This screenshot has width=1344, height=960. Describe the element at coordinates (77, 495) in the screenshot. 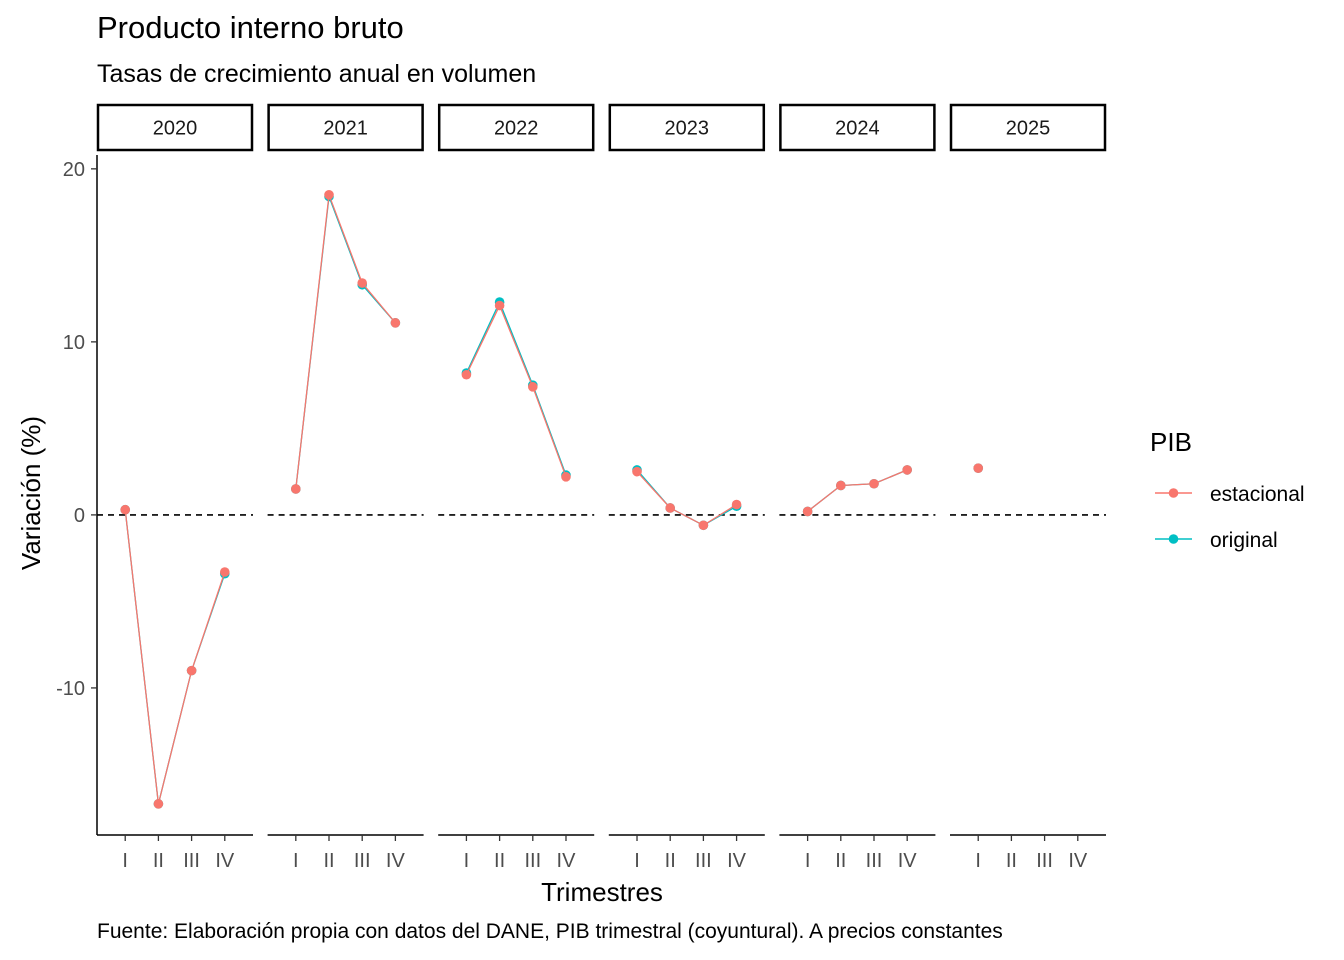

I see `y-axis: -10 0 10 20` at that location.